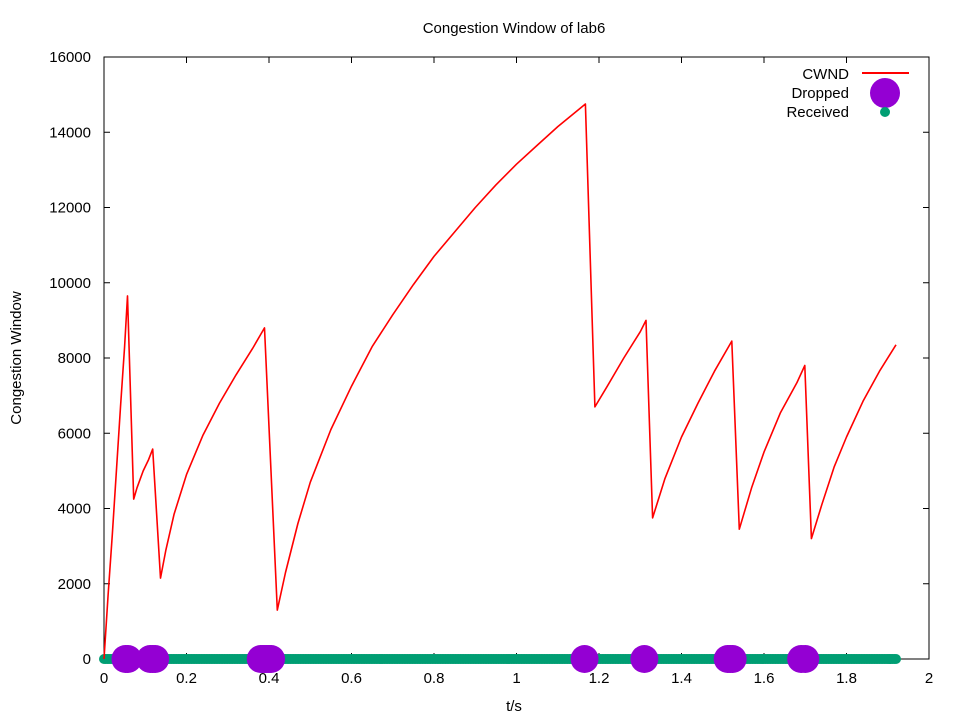 The width and height of the screenshot is (960, 720). I want to click on legend-swatch-received, so click(885, 112).